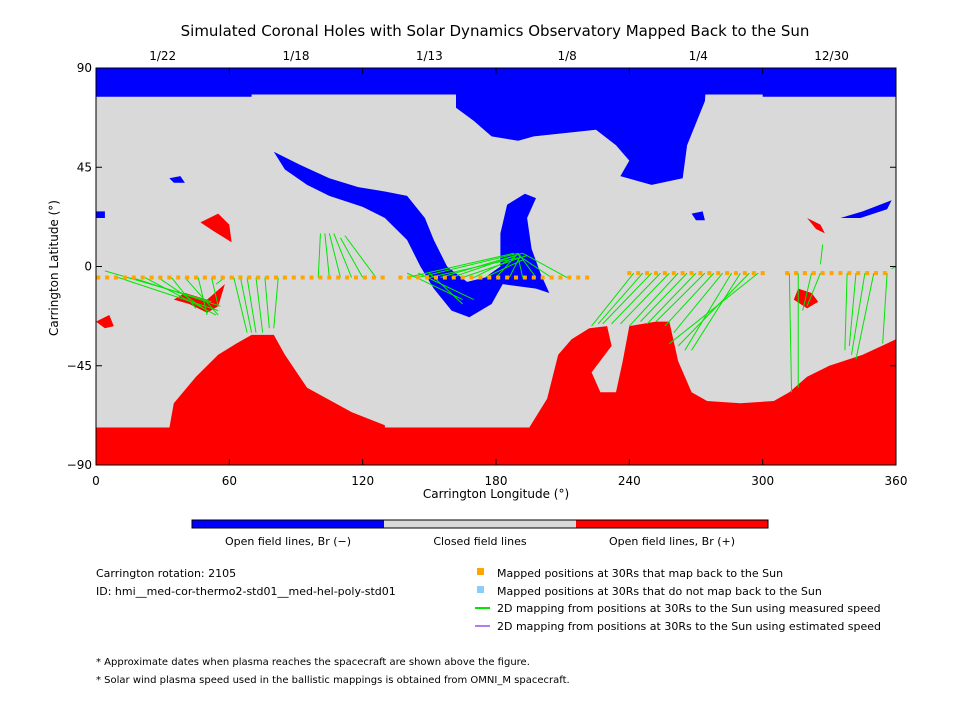 This screenshot has width=960, height=720. What do you see at coordinates (229, 481) in the screenshot?
I see `x-tick-label-60: 60` at bounding box center [229, 481].